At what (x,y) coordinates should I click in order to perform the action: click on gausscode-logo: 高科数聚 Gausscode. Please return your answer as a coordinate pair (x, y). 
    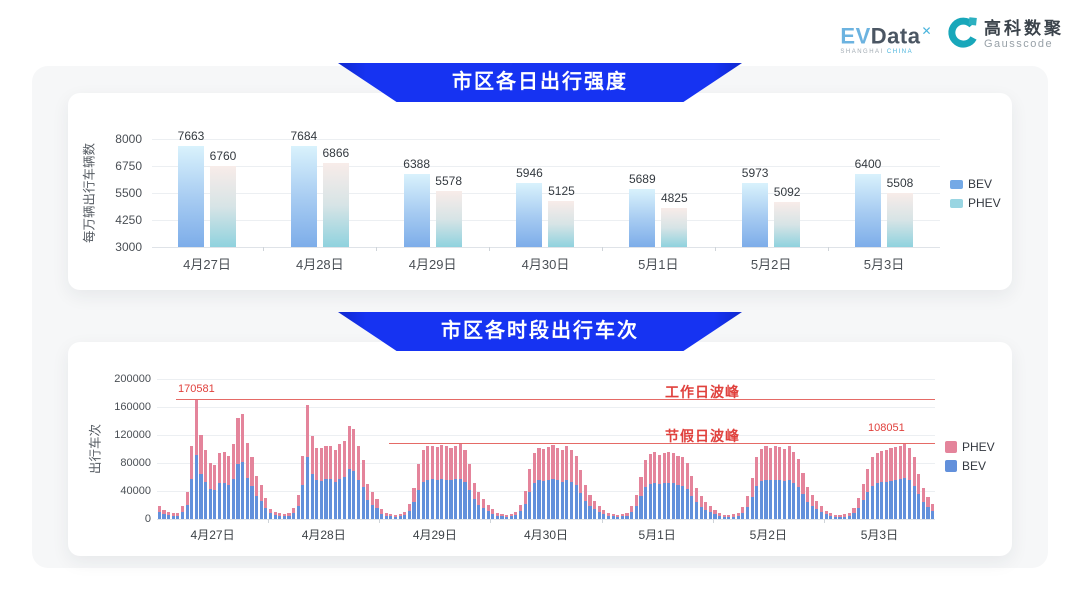
    Looking at the image, I should click on (1005, 35).